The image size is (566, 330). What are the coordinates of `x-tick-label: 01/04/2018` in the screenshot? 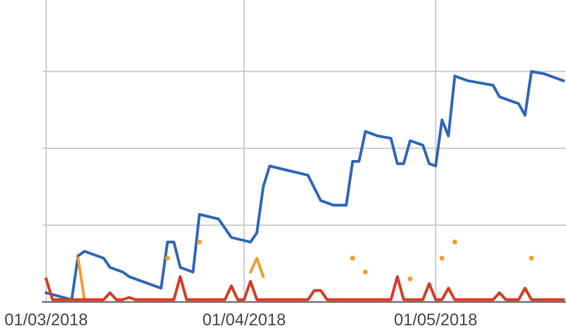 It's located at (244, 319).